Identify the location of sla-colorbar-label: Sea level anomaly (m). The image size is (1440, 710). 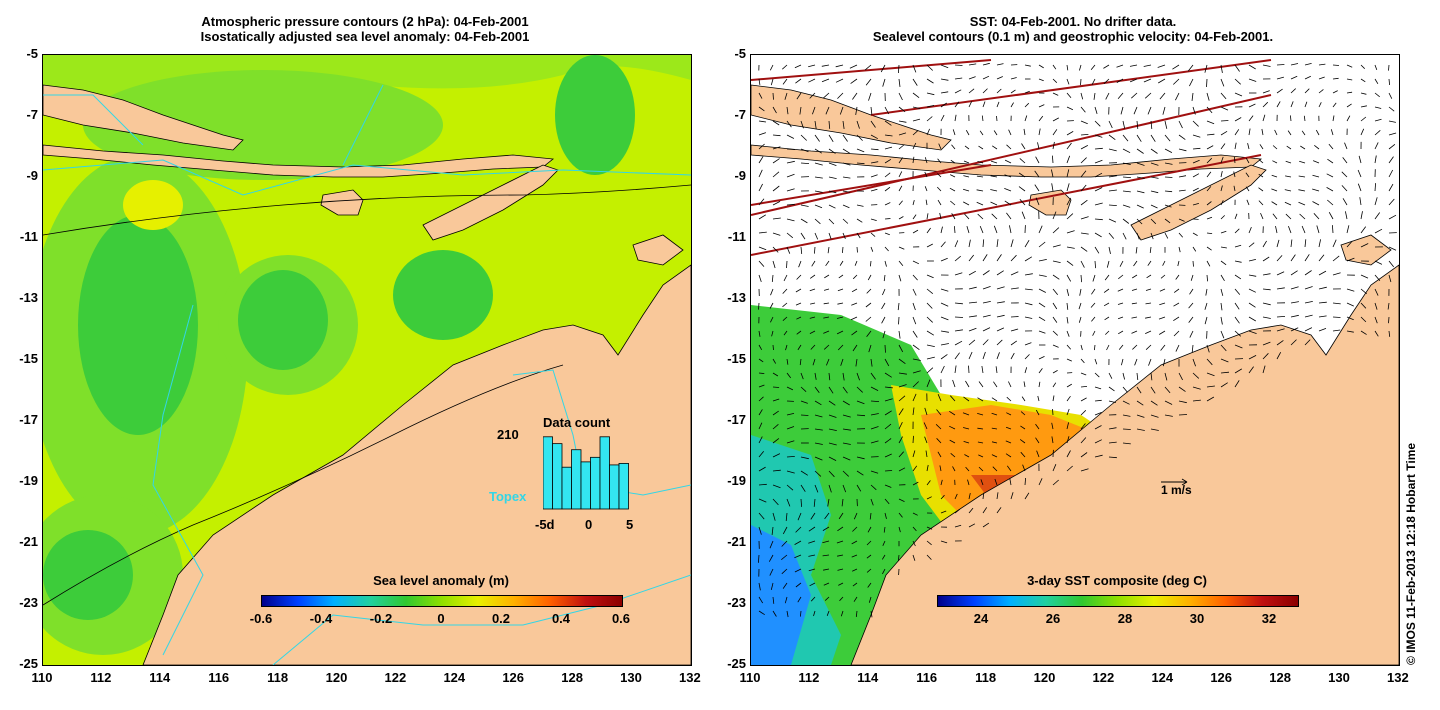
(441, 580).